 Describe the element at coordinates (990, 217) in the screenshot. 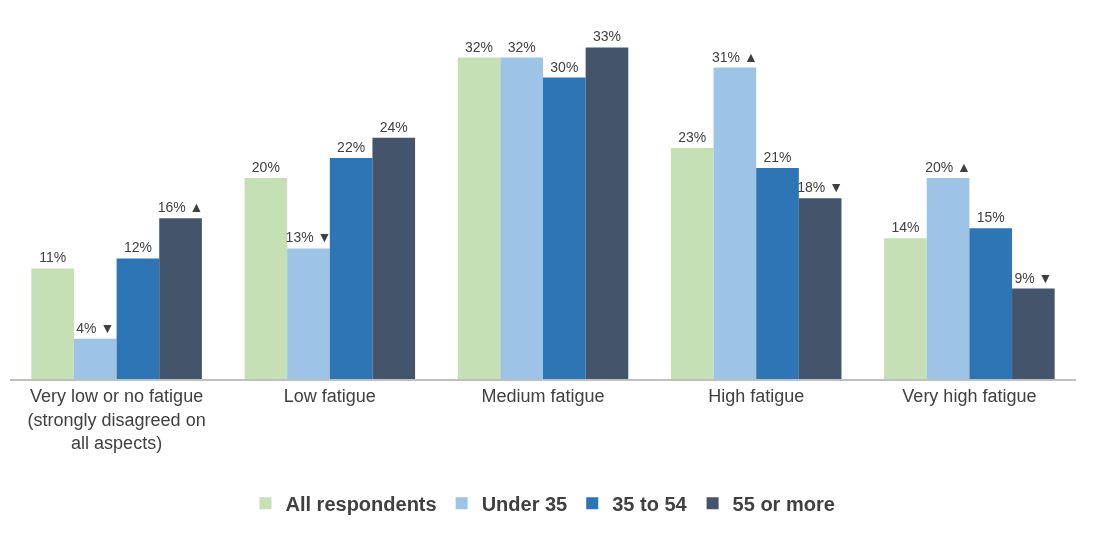

I see `data-label: 15%` at that location.